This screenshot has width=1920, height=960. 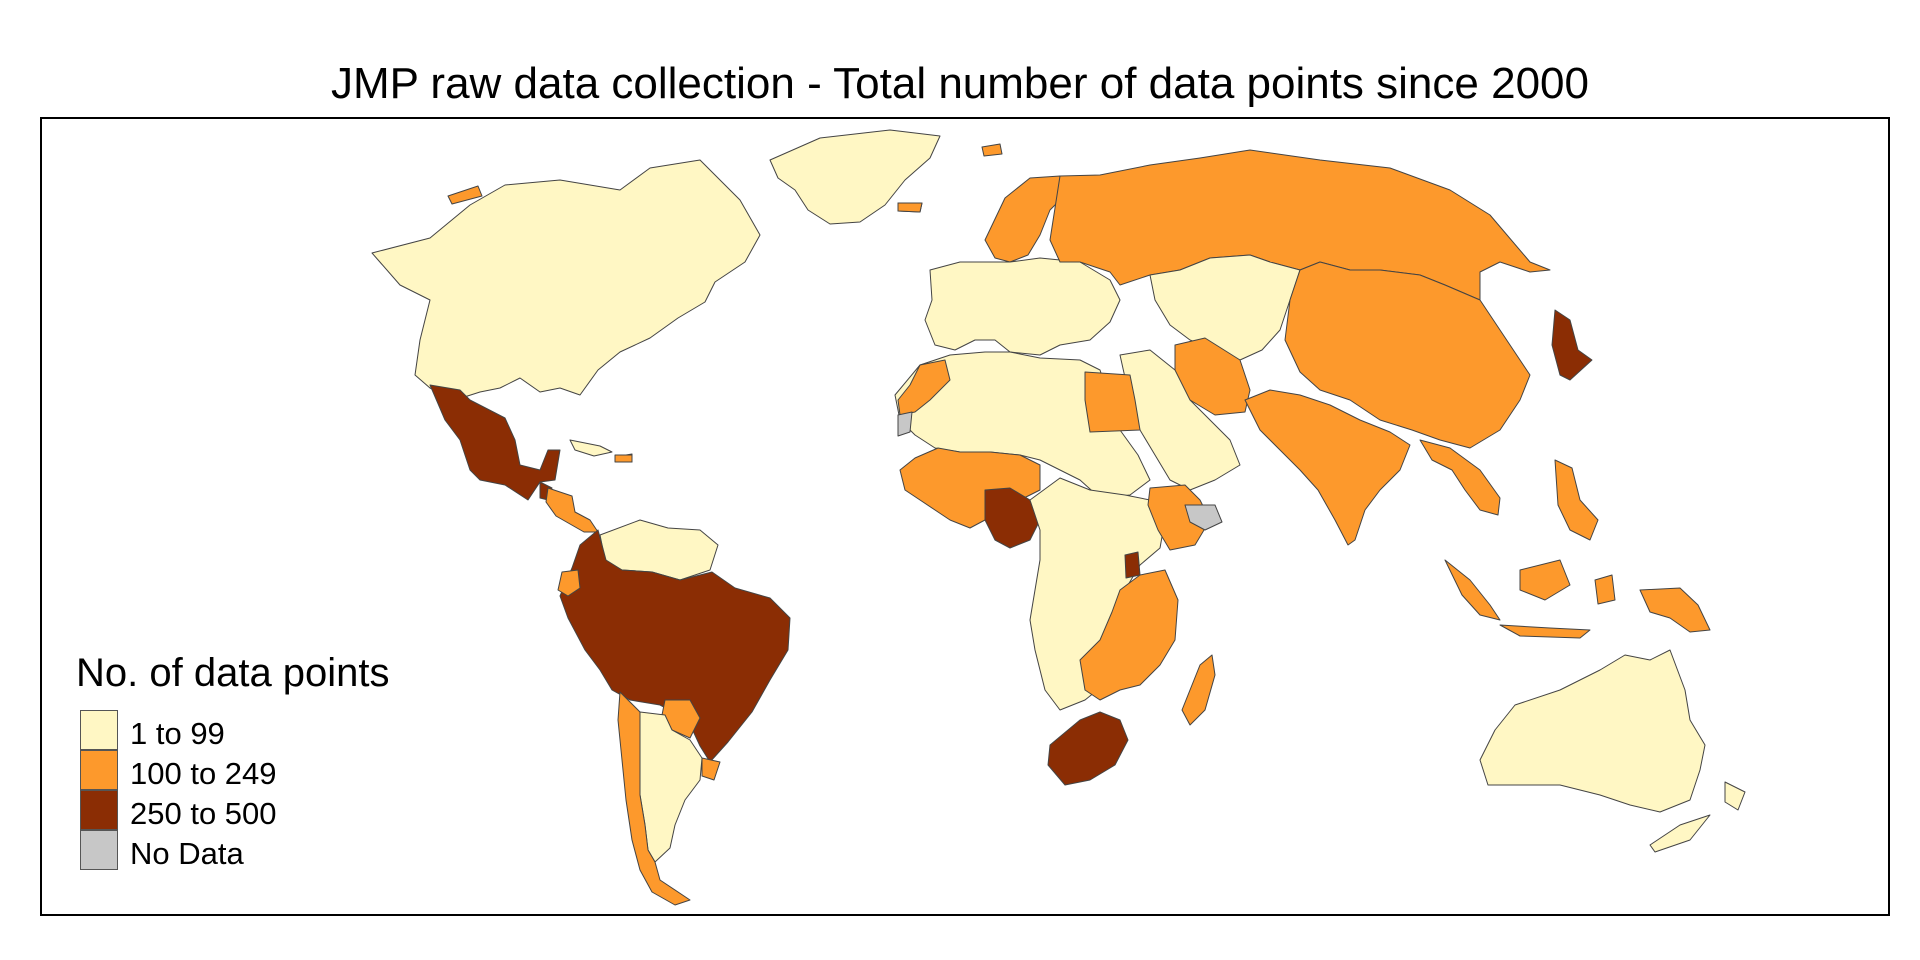 I want to click on region-southeast-asia, so click(x=1460, y=477).